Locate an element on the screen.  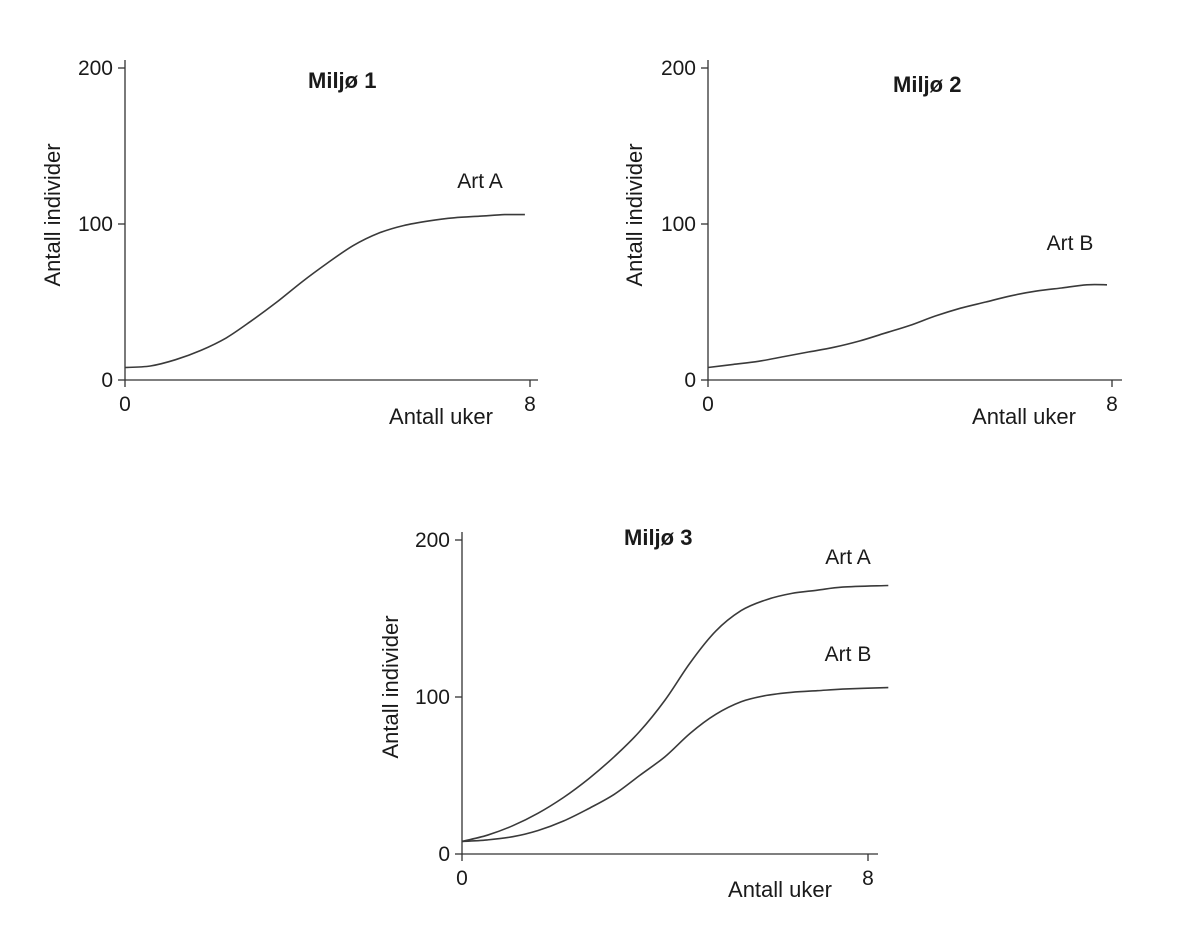
chart-title: Miljø 2 is located at coordinates (927, 84).